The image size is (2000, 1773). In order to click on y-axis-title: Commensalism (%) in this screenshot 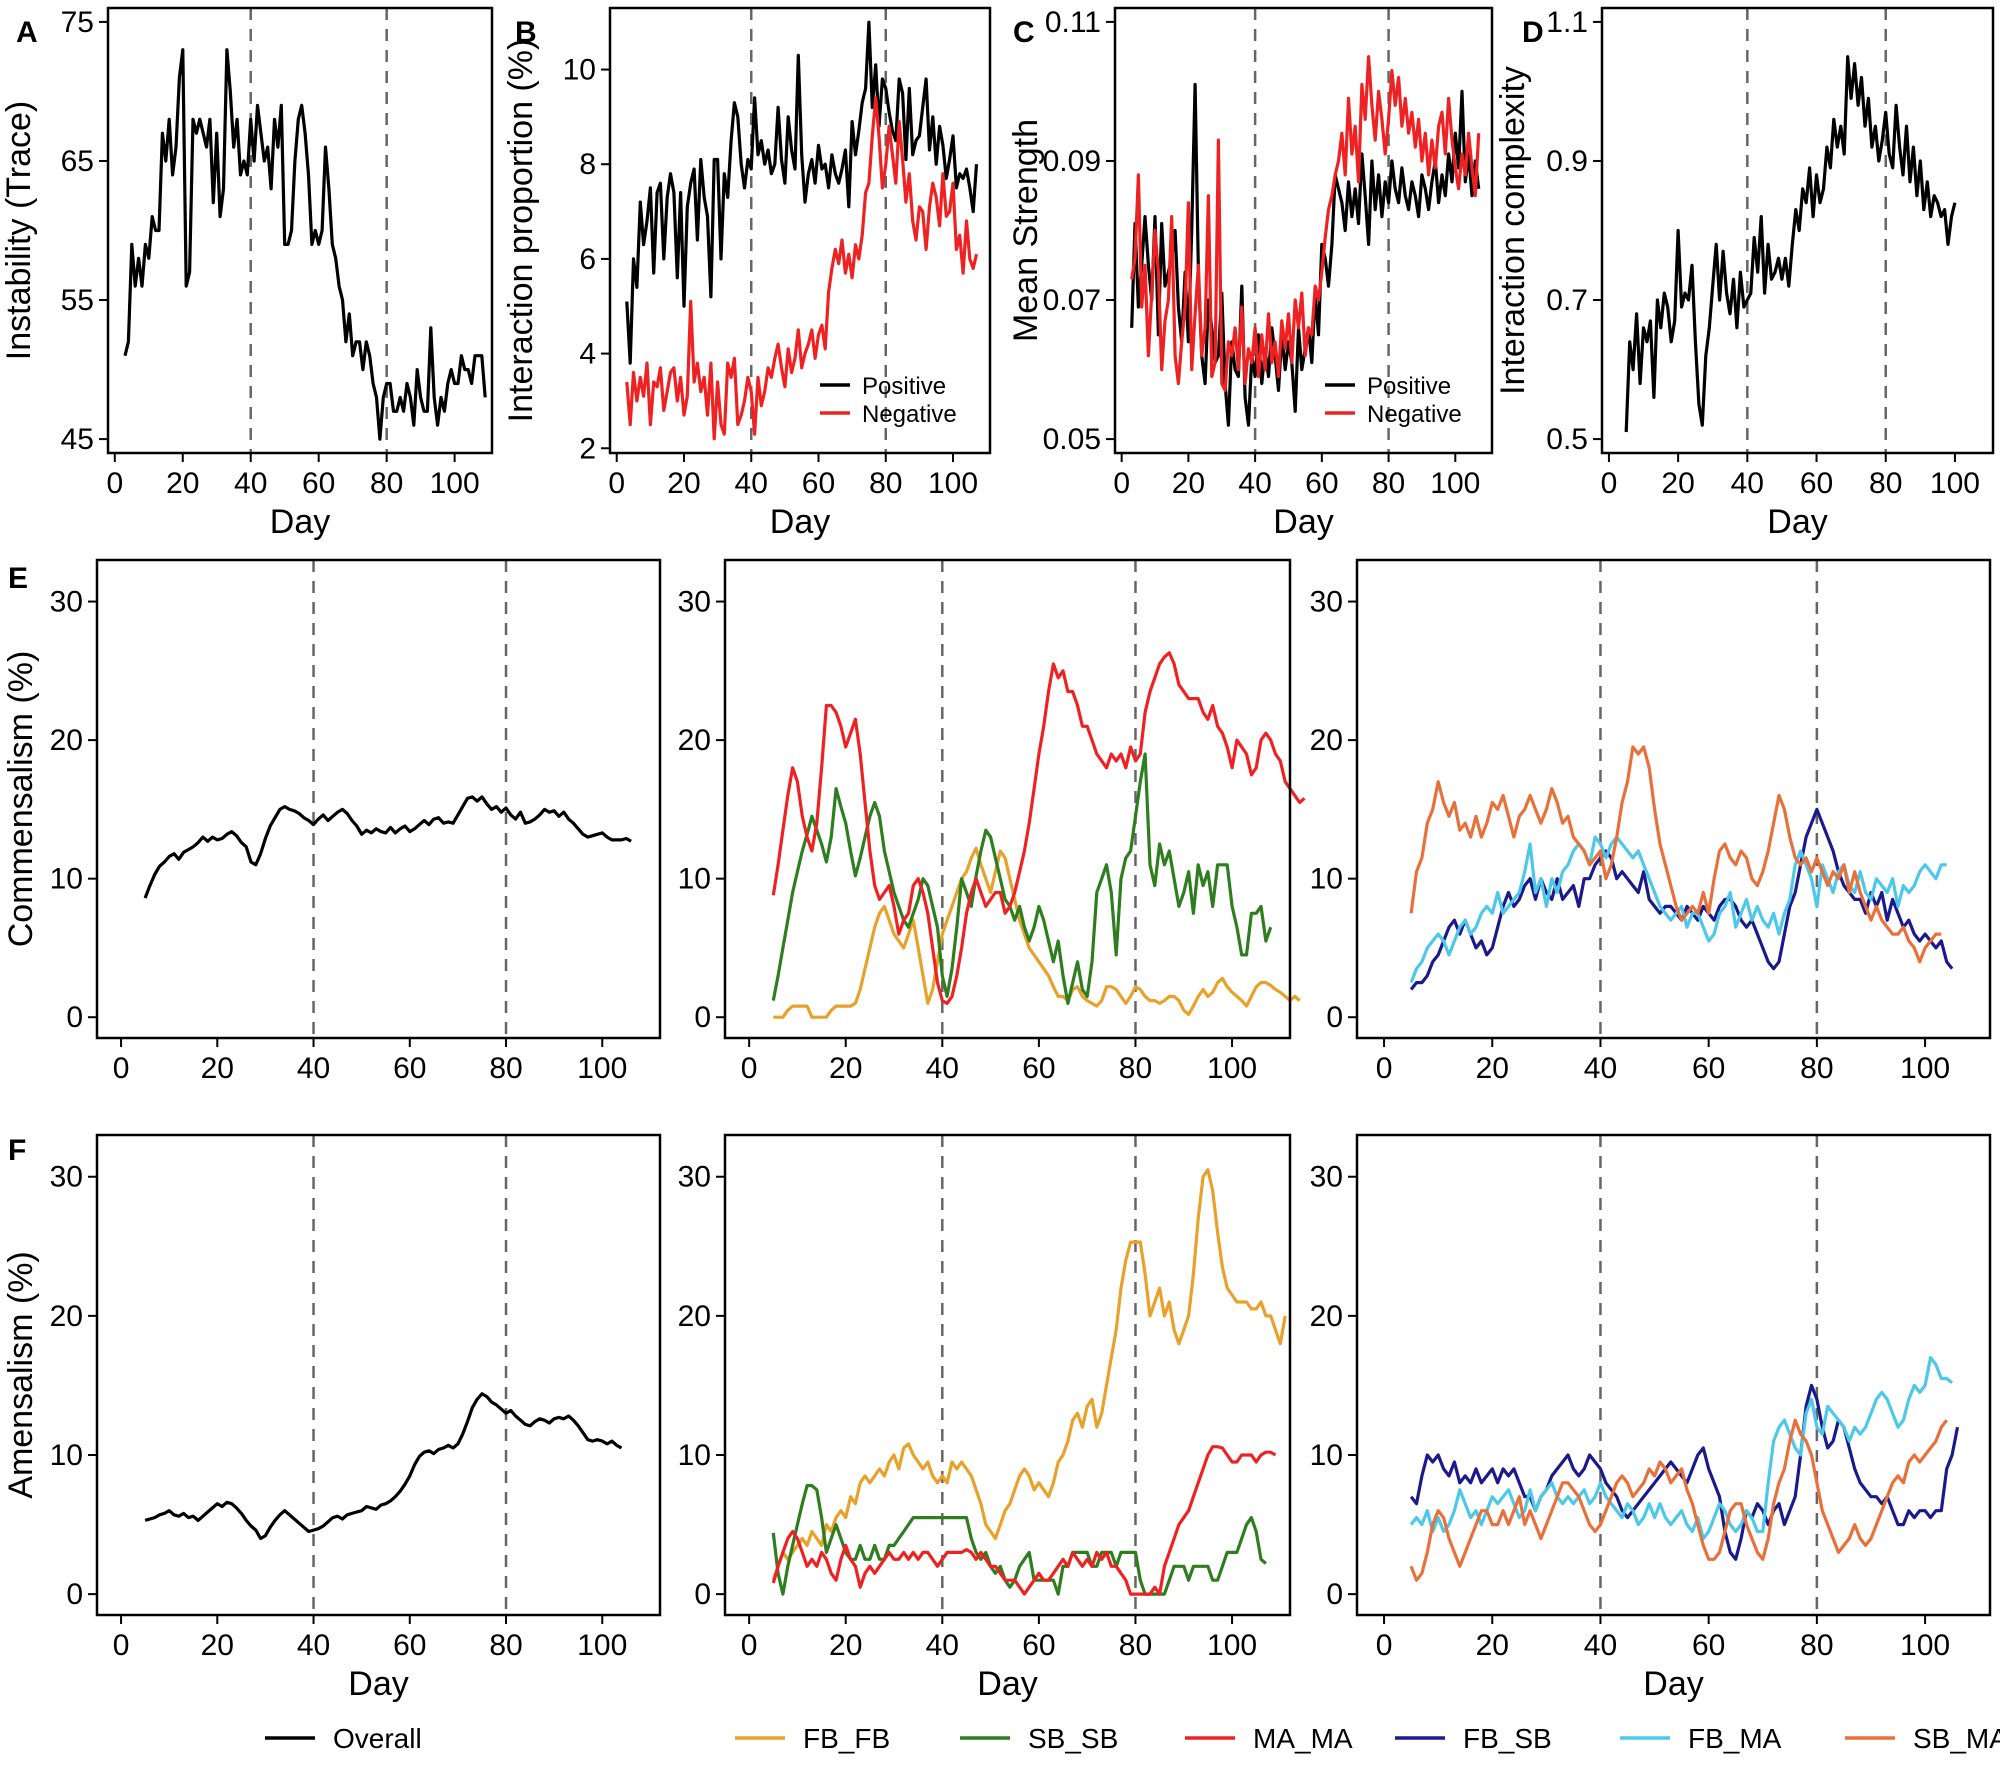, I will do `click(21, 799)`.